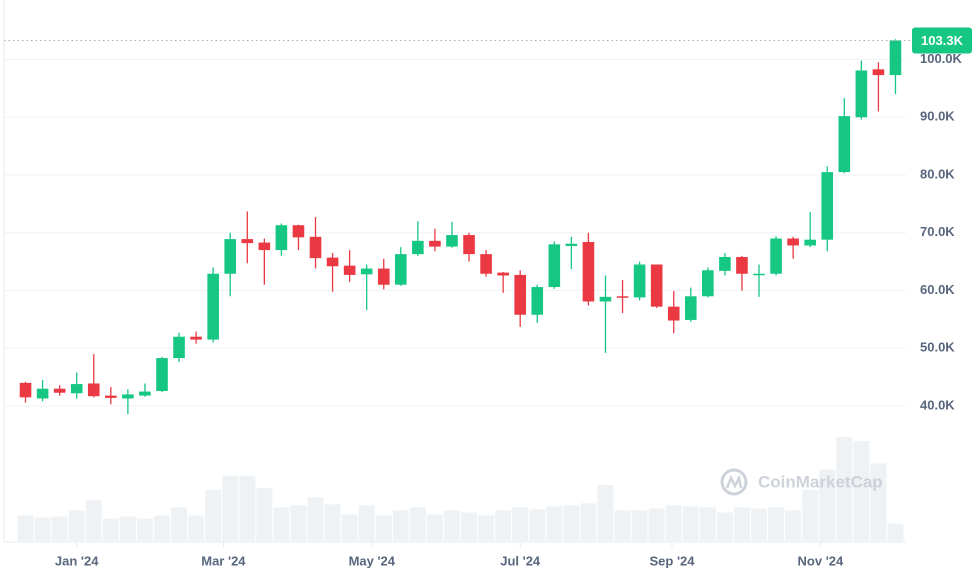 Image resolution: width=976 pixels, height=575 pixels. Describe the element at coordinates (941, 58) in the screenshot. I see `y-tick-label: 100.0K` at that location.